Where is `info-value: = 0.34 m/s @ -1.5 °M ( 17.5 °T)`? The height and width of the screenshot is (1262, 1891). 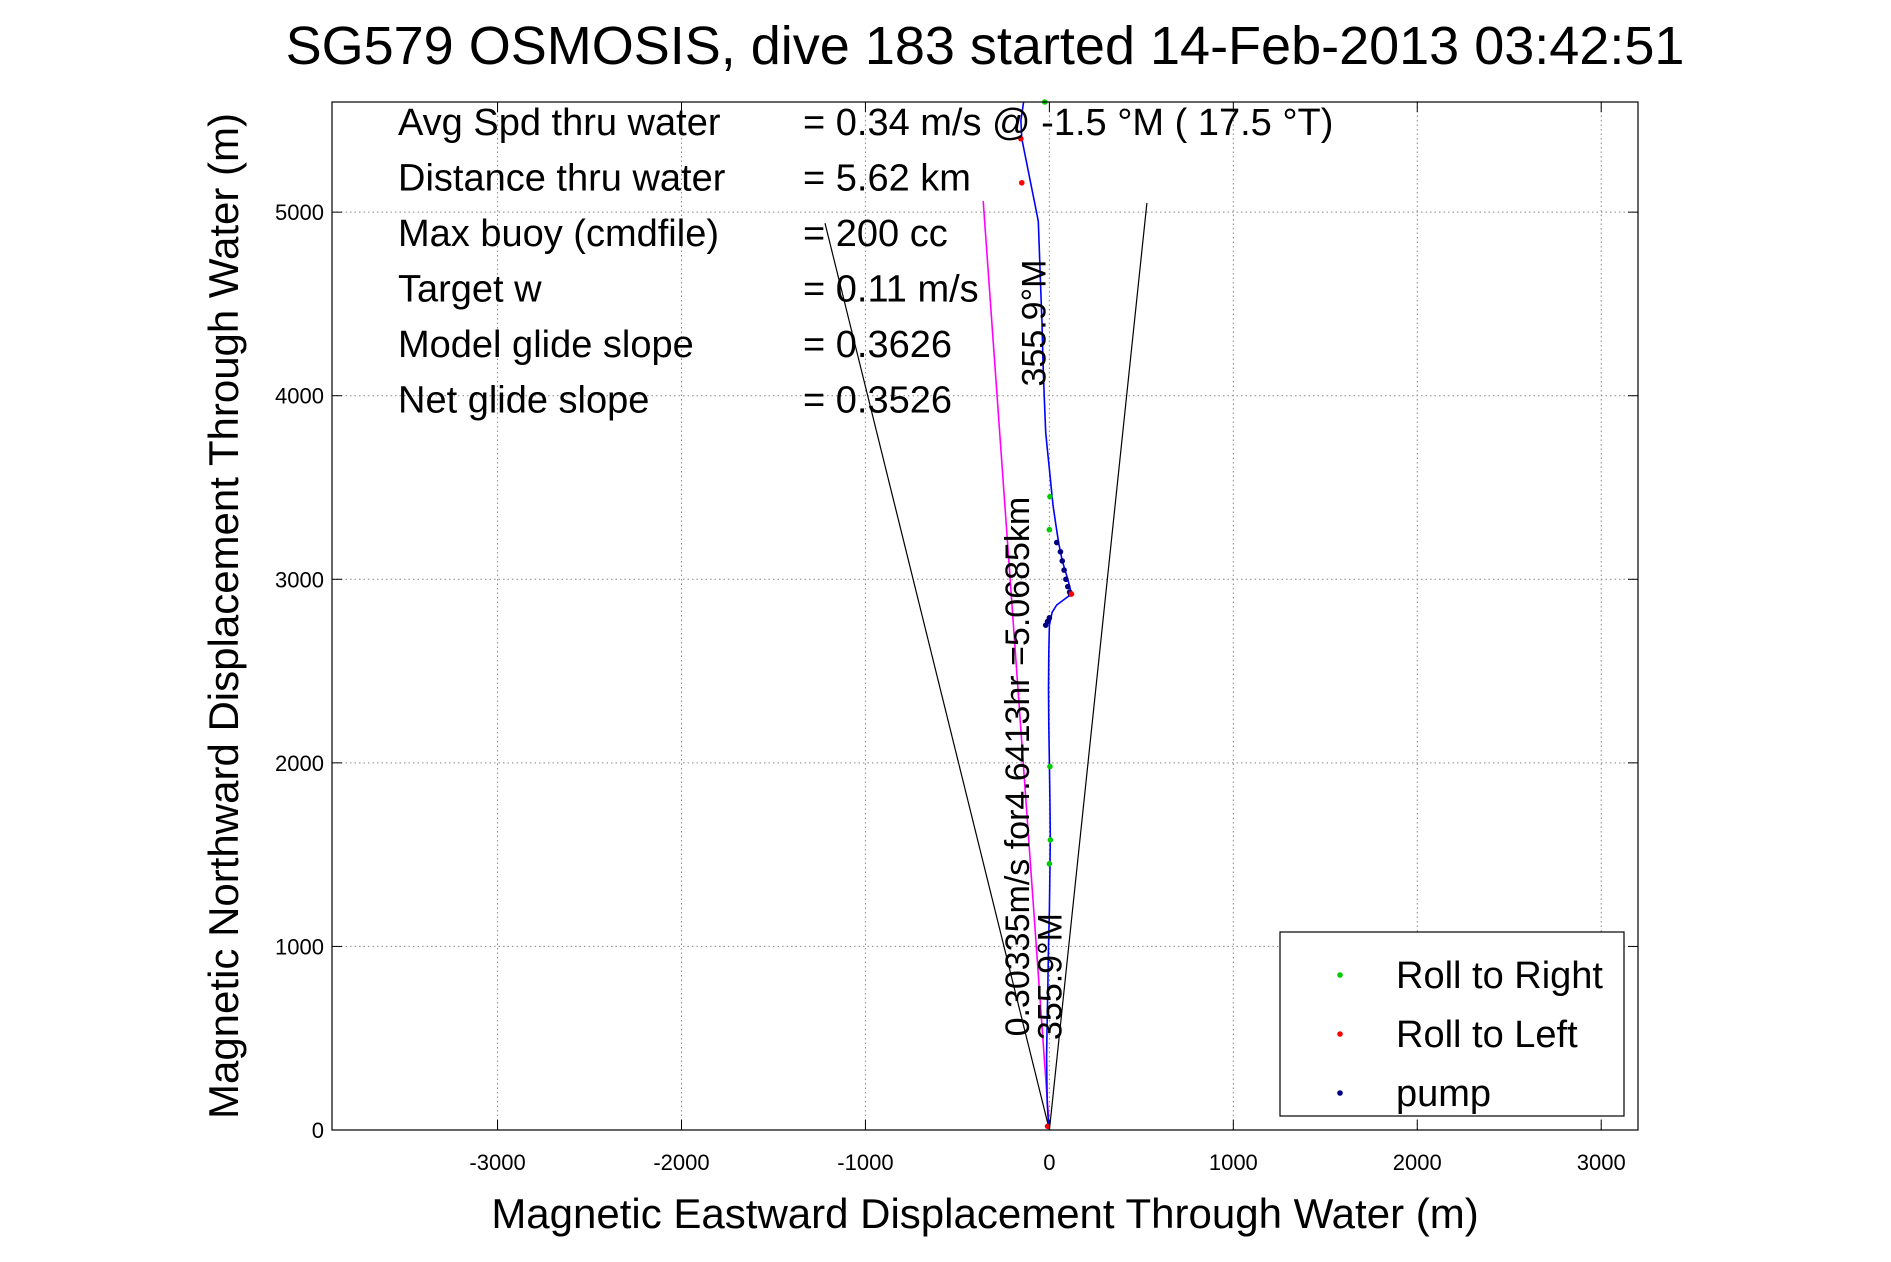
info-value: = 0.34 m/s @ -1.5 °M ( 17.5 °T) is located at coordinates (1068, 123).